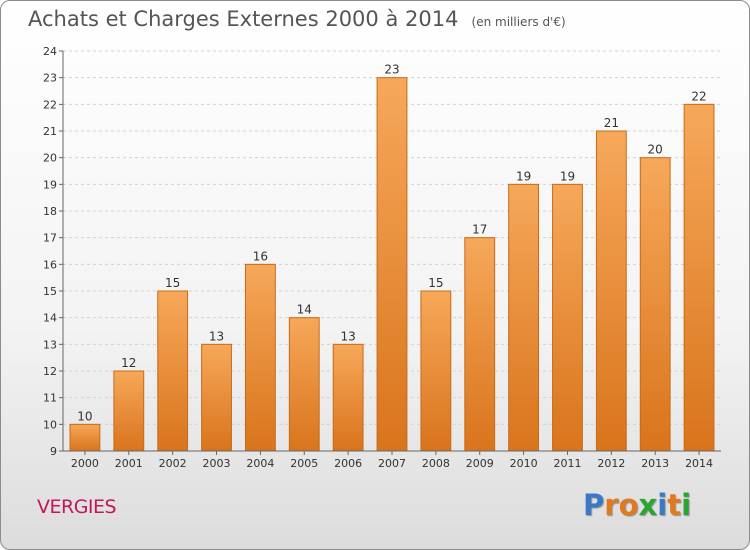 Image resolution: width=750 pixels, height=550 pixels. I want to click on x-tick-label: 2009, so click(480, 463).